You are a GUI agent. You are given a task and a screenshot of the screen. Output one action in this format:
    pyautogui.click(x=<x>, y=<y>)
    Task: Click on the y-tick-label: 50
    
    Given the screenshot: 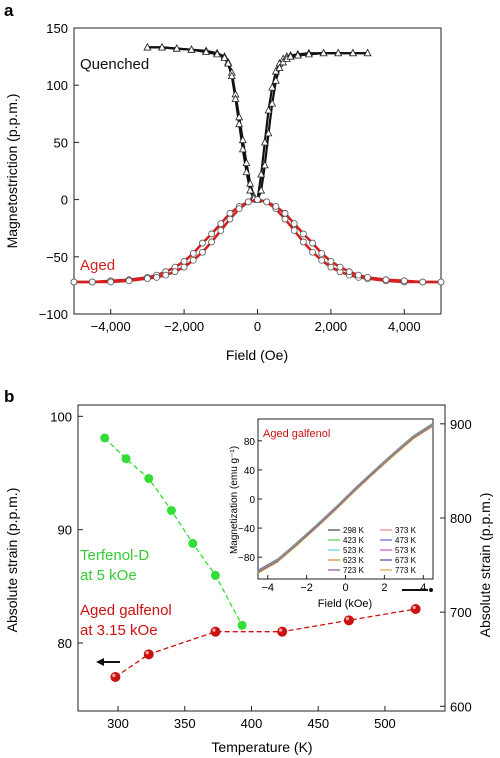 What is the action you would take?
    pyautogui.click(x=61, y=142)
    